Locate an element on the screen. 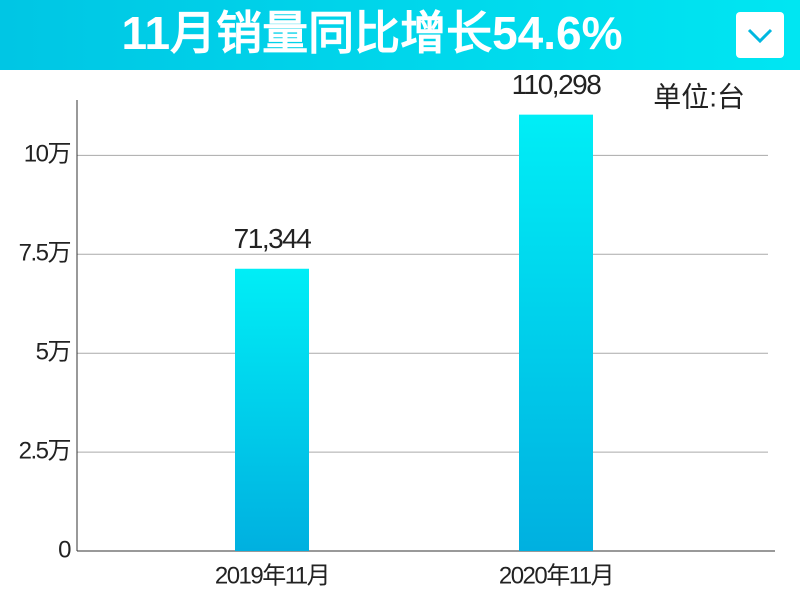  y-tick-label: 0 is located at coordinates (64, 549).